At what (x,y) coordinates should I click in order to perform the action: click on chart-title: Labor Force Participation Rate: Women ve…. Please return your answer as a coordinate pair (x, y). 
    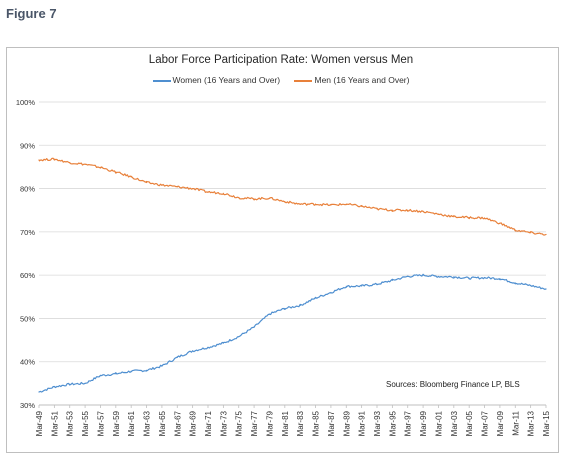
    Looking at the image, I should click on (281, 60).